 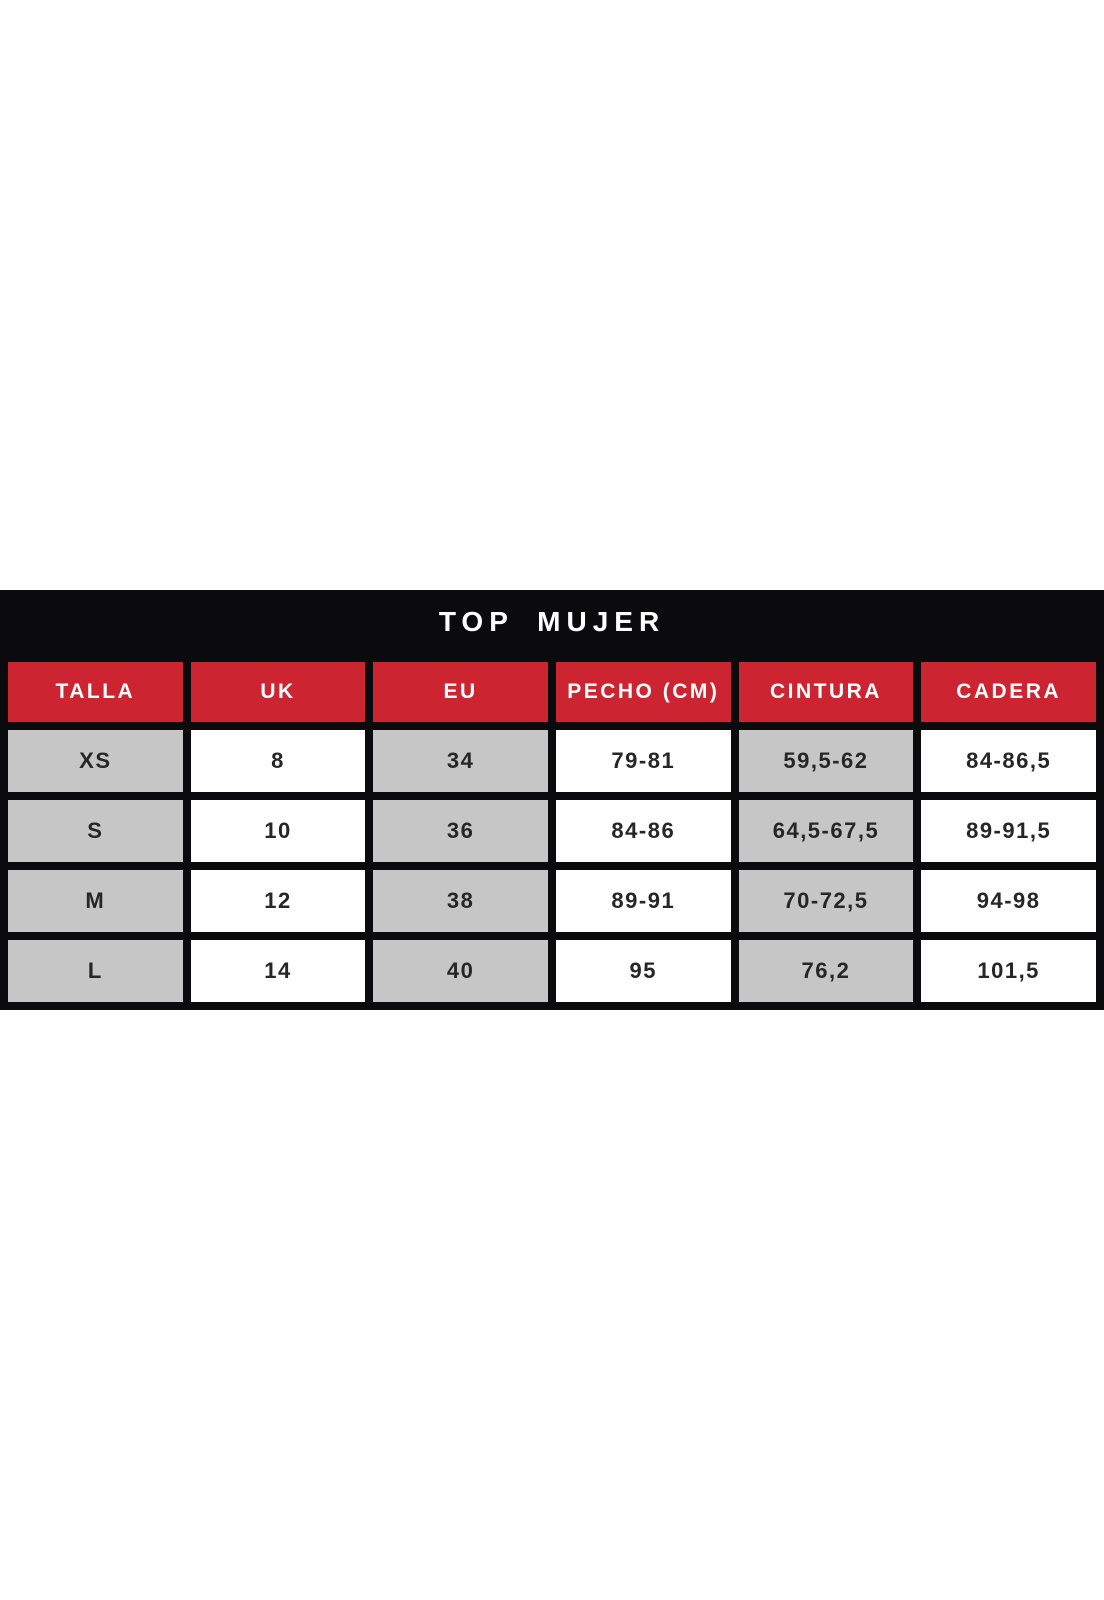 I want to click on cell-eu: 34, so click(x=460, y=761).